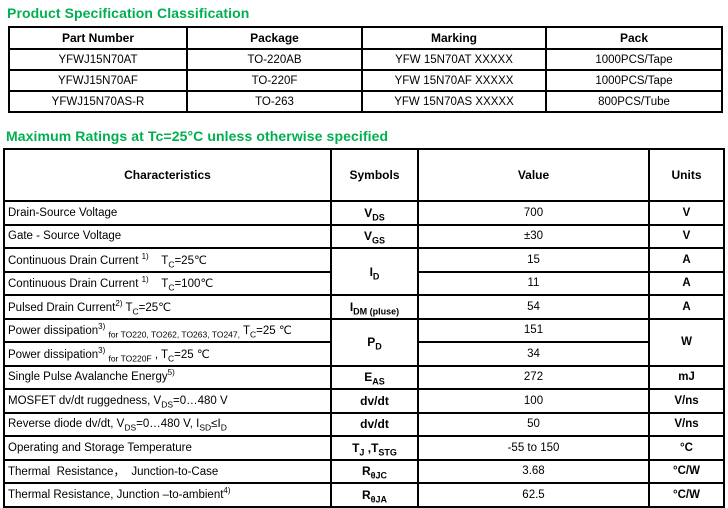  What do you see at coordinates (533, 401) in the screenshot?
I see `value-cell: 100` at bounding box center [533, 401].